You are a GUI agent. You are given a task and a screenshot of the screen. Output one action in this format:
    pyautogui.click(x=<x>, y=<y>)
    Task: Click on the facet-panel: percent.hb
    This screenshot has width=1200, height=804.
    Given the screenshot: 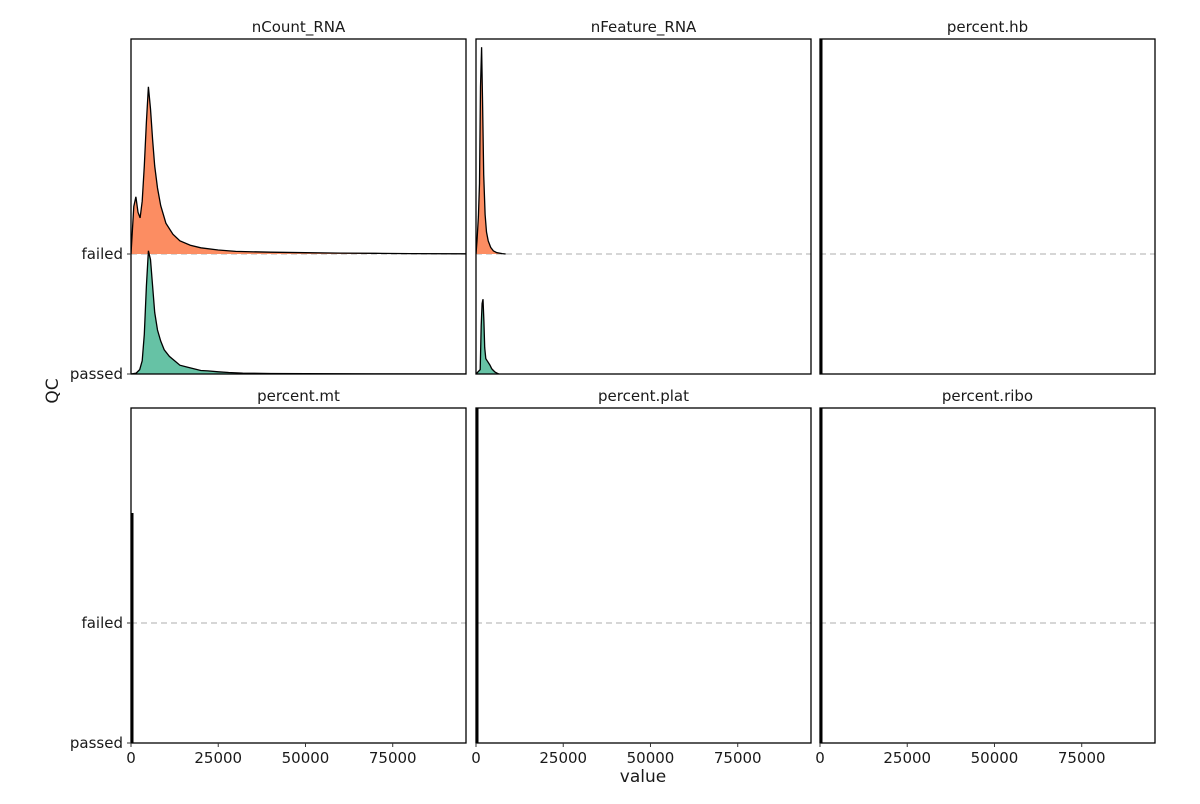 What is the action you would take?
    pyautogui.click(x=987, y=196)
    